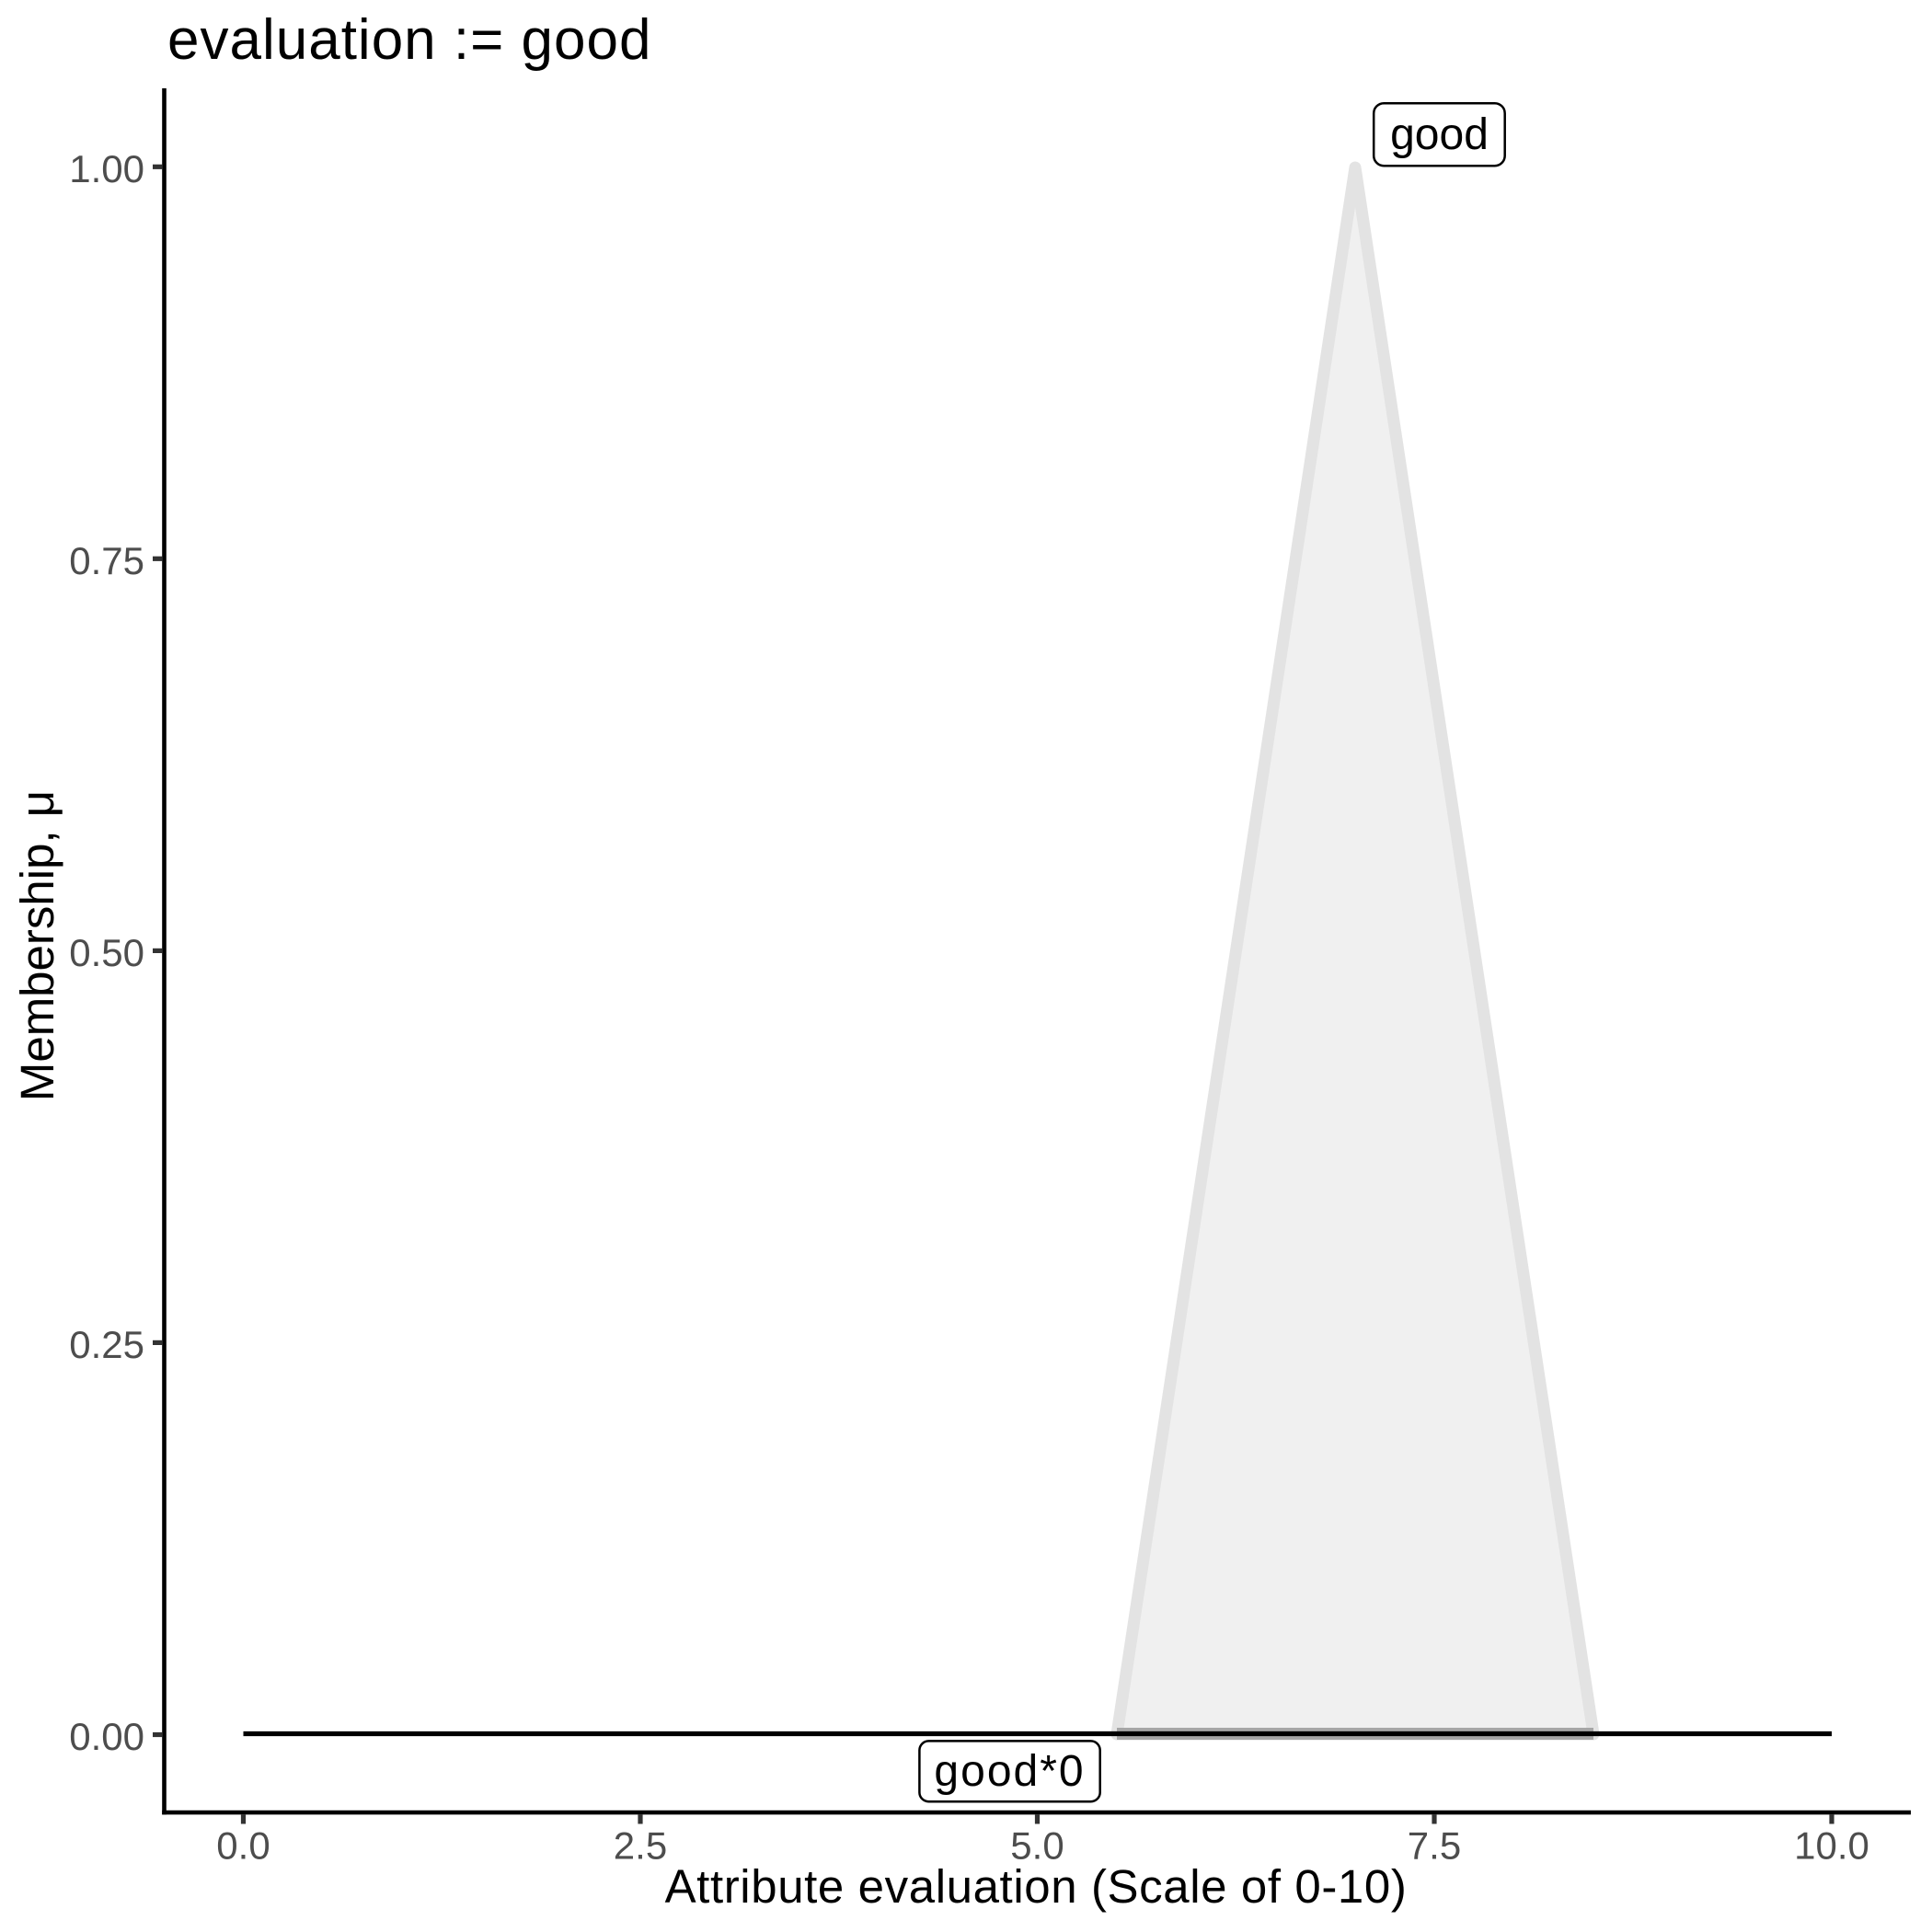 The height and width of the screenshot is (1932, 1932). Describe the element at coordinates (37, 945) in the screenshot. I see `svg-text: Membership, μ` at that location.